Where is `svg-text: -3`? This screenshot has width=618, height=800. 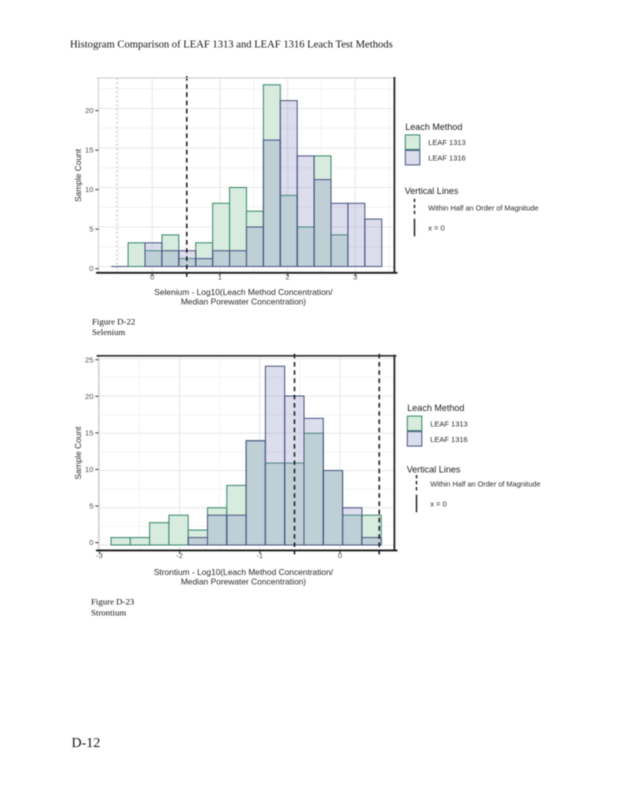
svg-text: -3 is located at coordinates (99, 555).